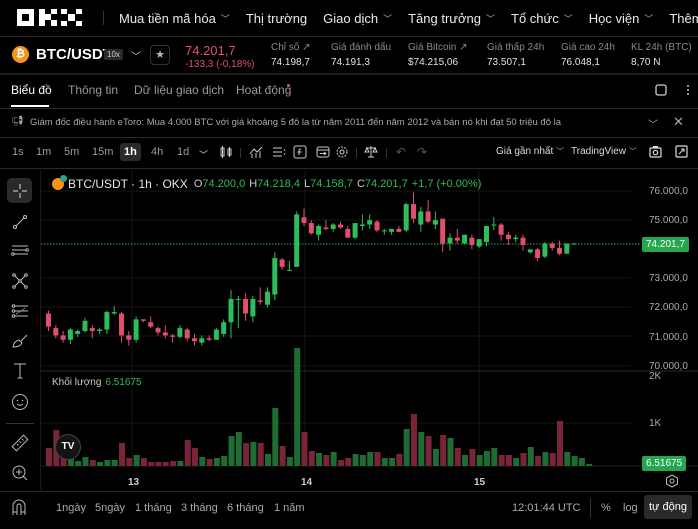  What do you see at coordinates (451, 18) in the screenshot?
I see `nav-tang-truong: Tăng trưởng ﹀` at bounding box center [451, 18].